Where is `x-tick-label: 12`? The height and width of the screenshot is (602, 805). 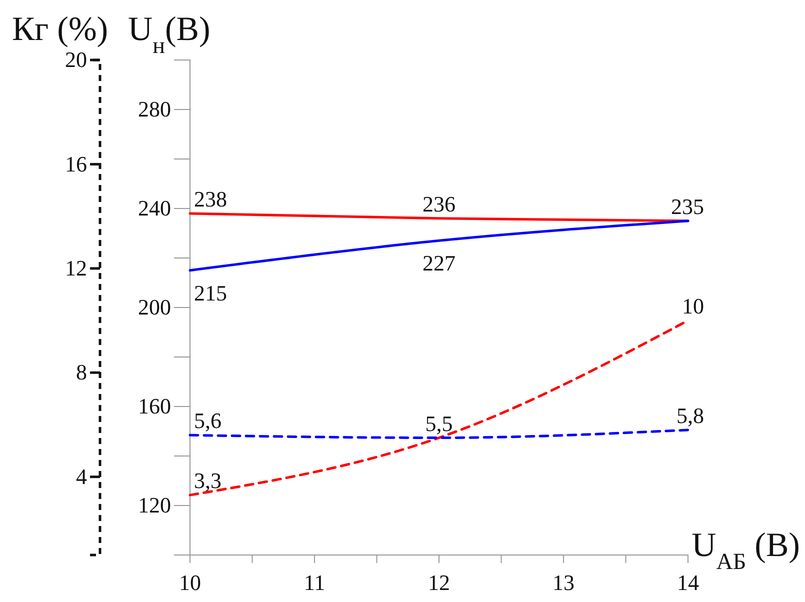
x-tick-label: 12 is located at coordinates (439, 583).